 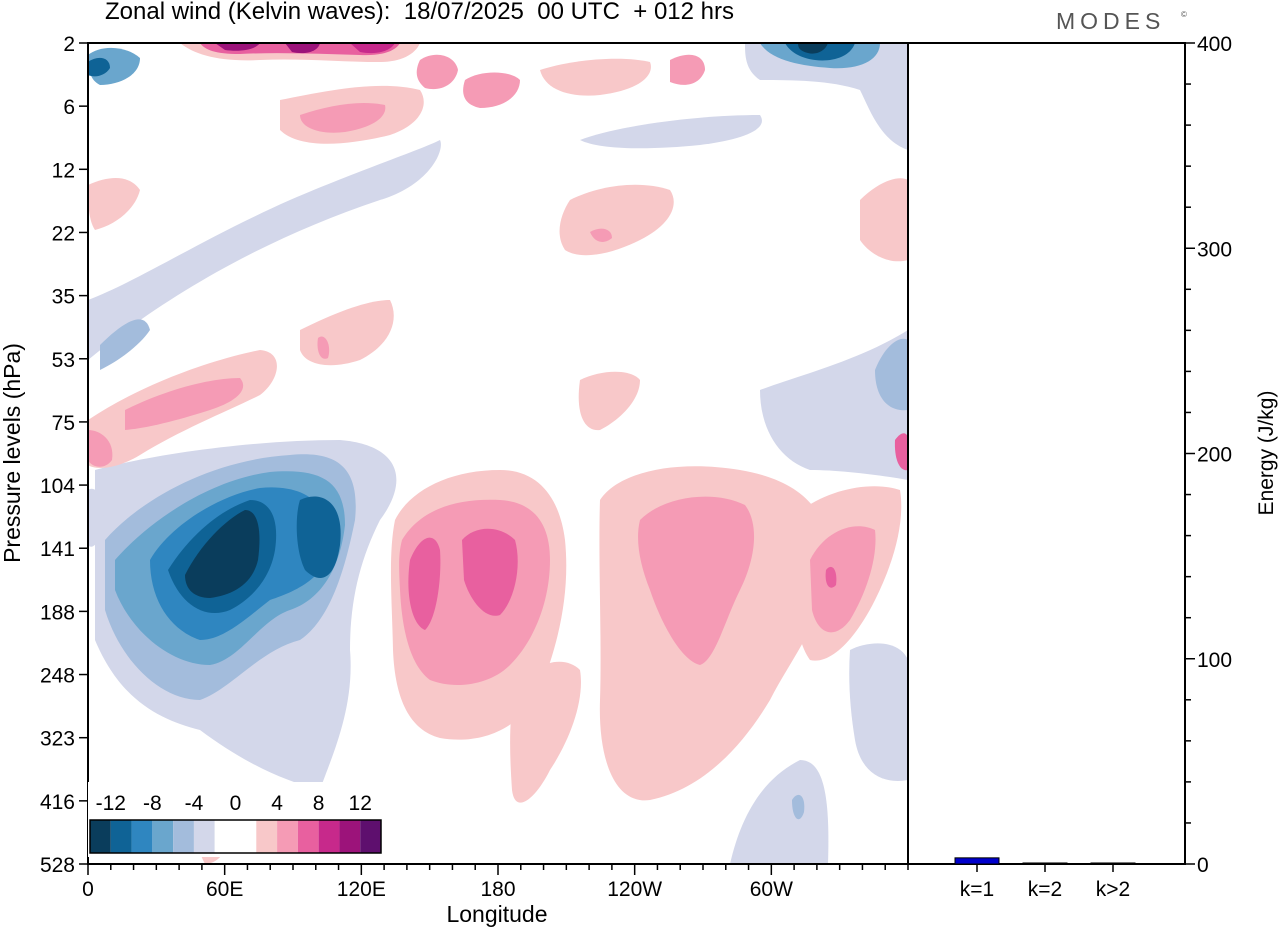 I want to click on contour-pos-mid-center, so click(x=609, y=401).